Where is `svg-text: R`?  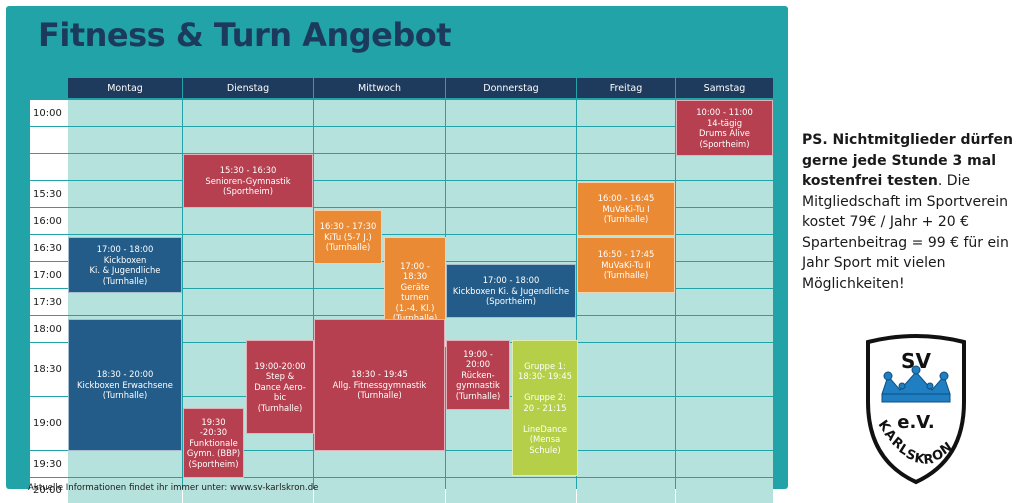
svg-text: R is located at coordinates (929, 460).